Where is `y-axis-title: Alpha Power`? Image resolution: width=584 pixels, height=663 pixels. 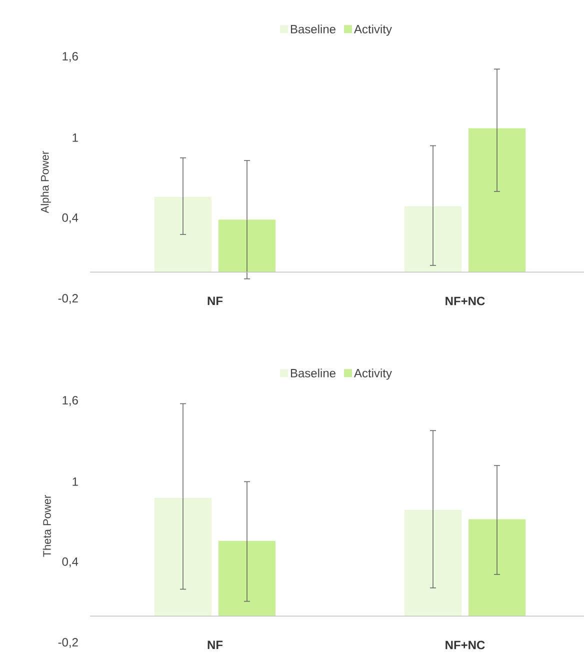 y-axis-title: Alpha Power is located at coordinates (45, 182).